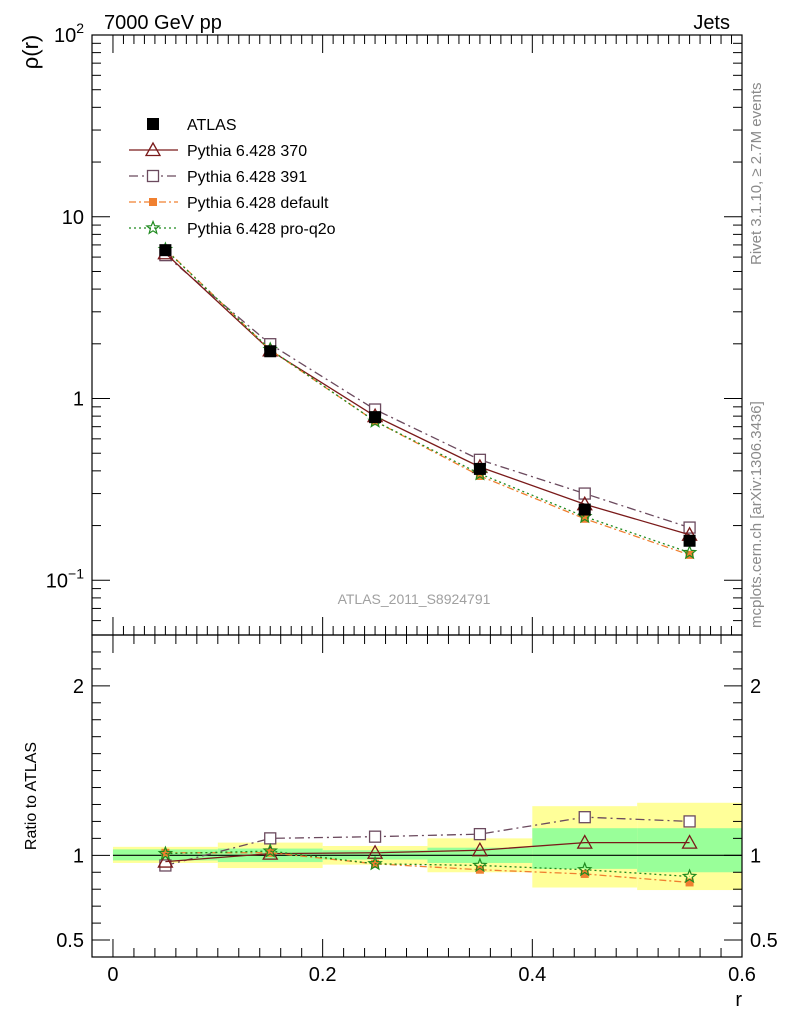 The image size is (786, 1024). Describe the element at coordinates (711, 23) in the screenshot. I see `header-right: Jets` at that location.